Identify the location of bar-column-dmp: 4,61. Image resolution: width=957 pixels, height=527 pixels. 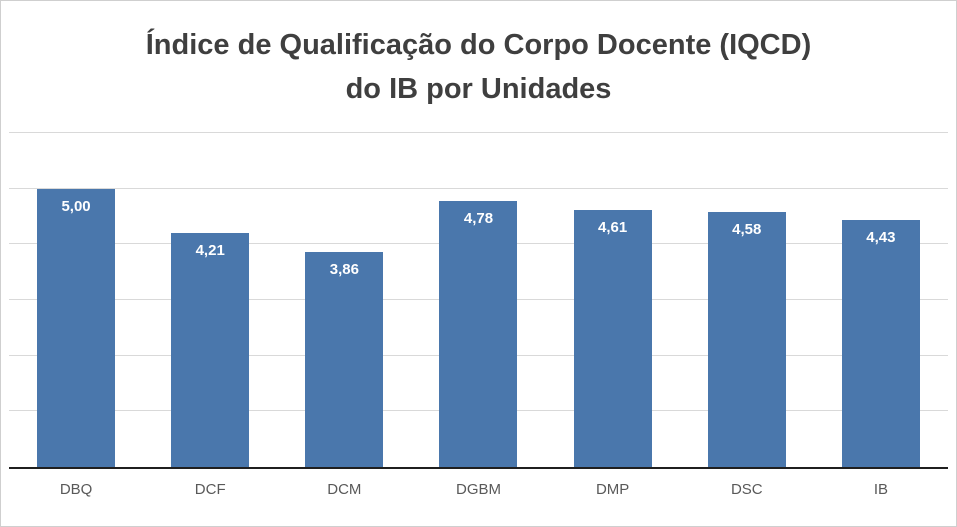
(613, 300).